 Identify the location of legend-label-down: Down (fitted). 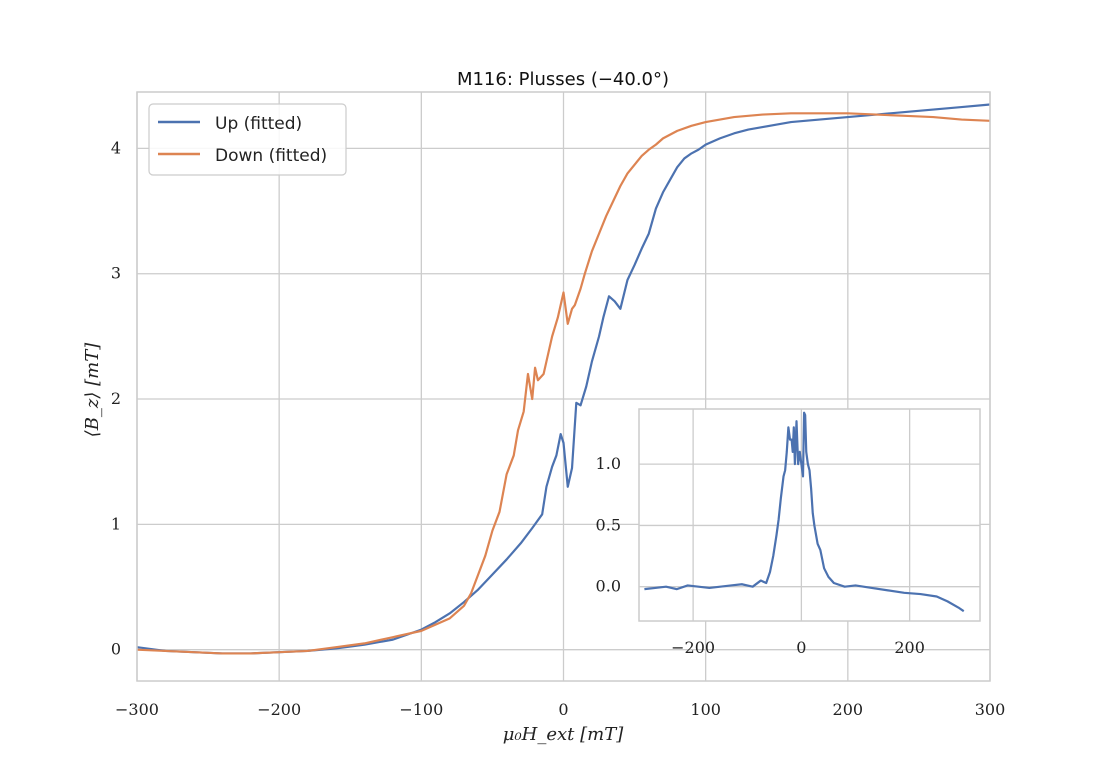
(271, 156).